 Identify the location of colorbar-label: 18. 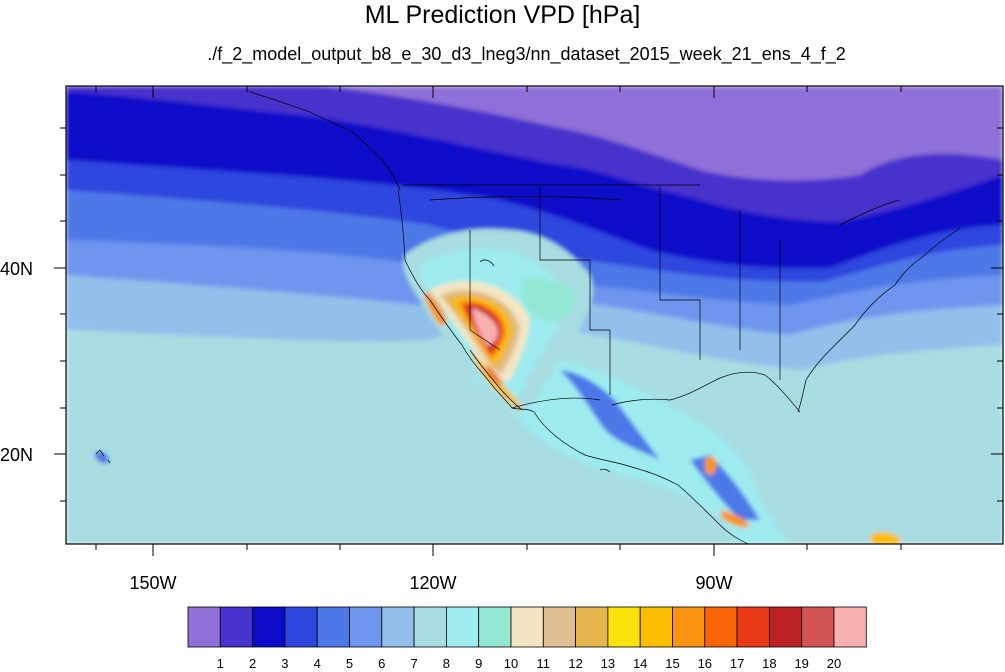
(769, 663).